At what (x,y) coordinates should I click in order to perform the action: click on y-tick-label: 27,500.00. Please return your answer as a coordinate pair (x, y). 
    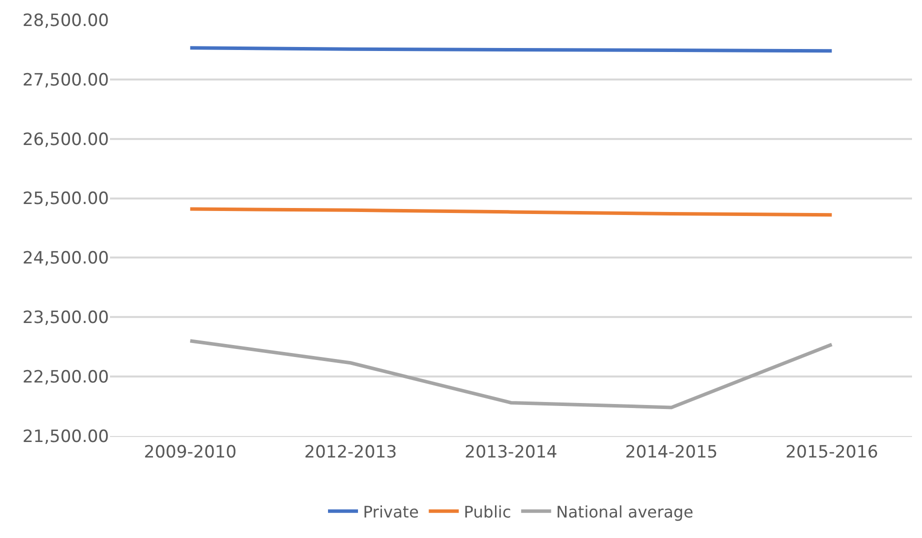
    Looking at the image, I should click on (65, 80).